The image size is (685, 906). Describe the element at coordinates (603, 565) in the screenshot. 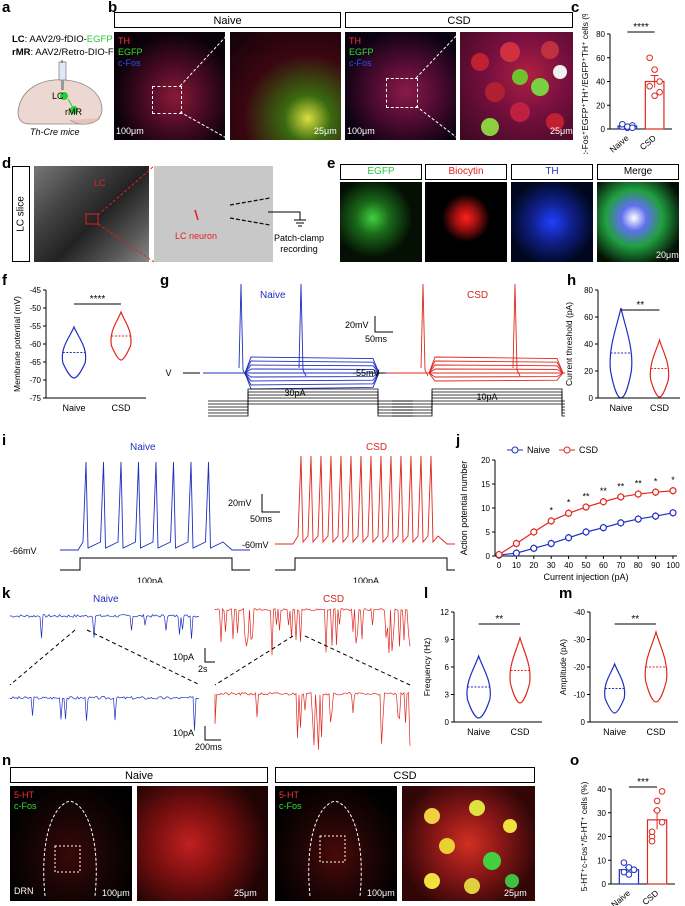

I see `x-tick-label: 60` at that location.